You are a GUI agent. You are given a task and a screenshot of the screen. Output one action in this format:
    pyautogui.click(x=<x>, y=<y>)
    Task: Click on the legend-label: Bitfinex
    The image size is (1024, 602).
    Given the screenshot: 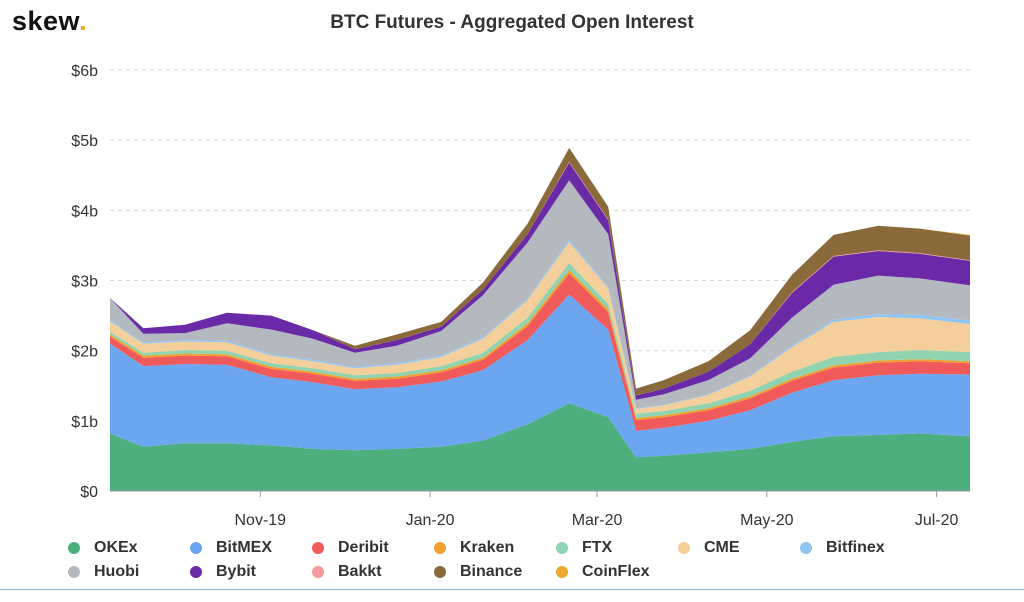 What is the action you would take?
    pyautogui.click(x=855, y=547)
    